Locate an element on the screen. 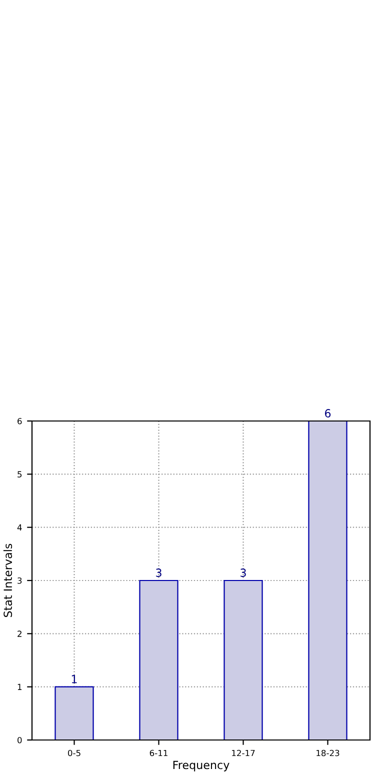  data-label: 6 is located at coordinates (327, 413).